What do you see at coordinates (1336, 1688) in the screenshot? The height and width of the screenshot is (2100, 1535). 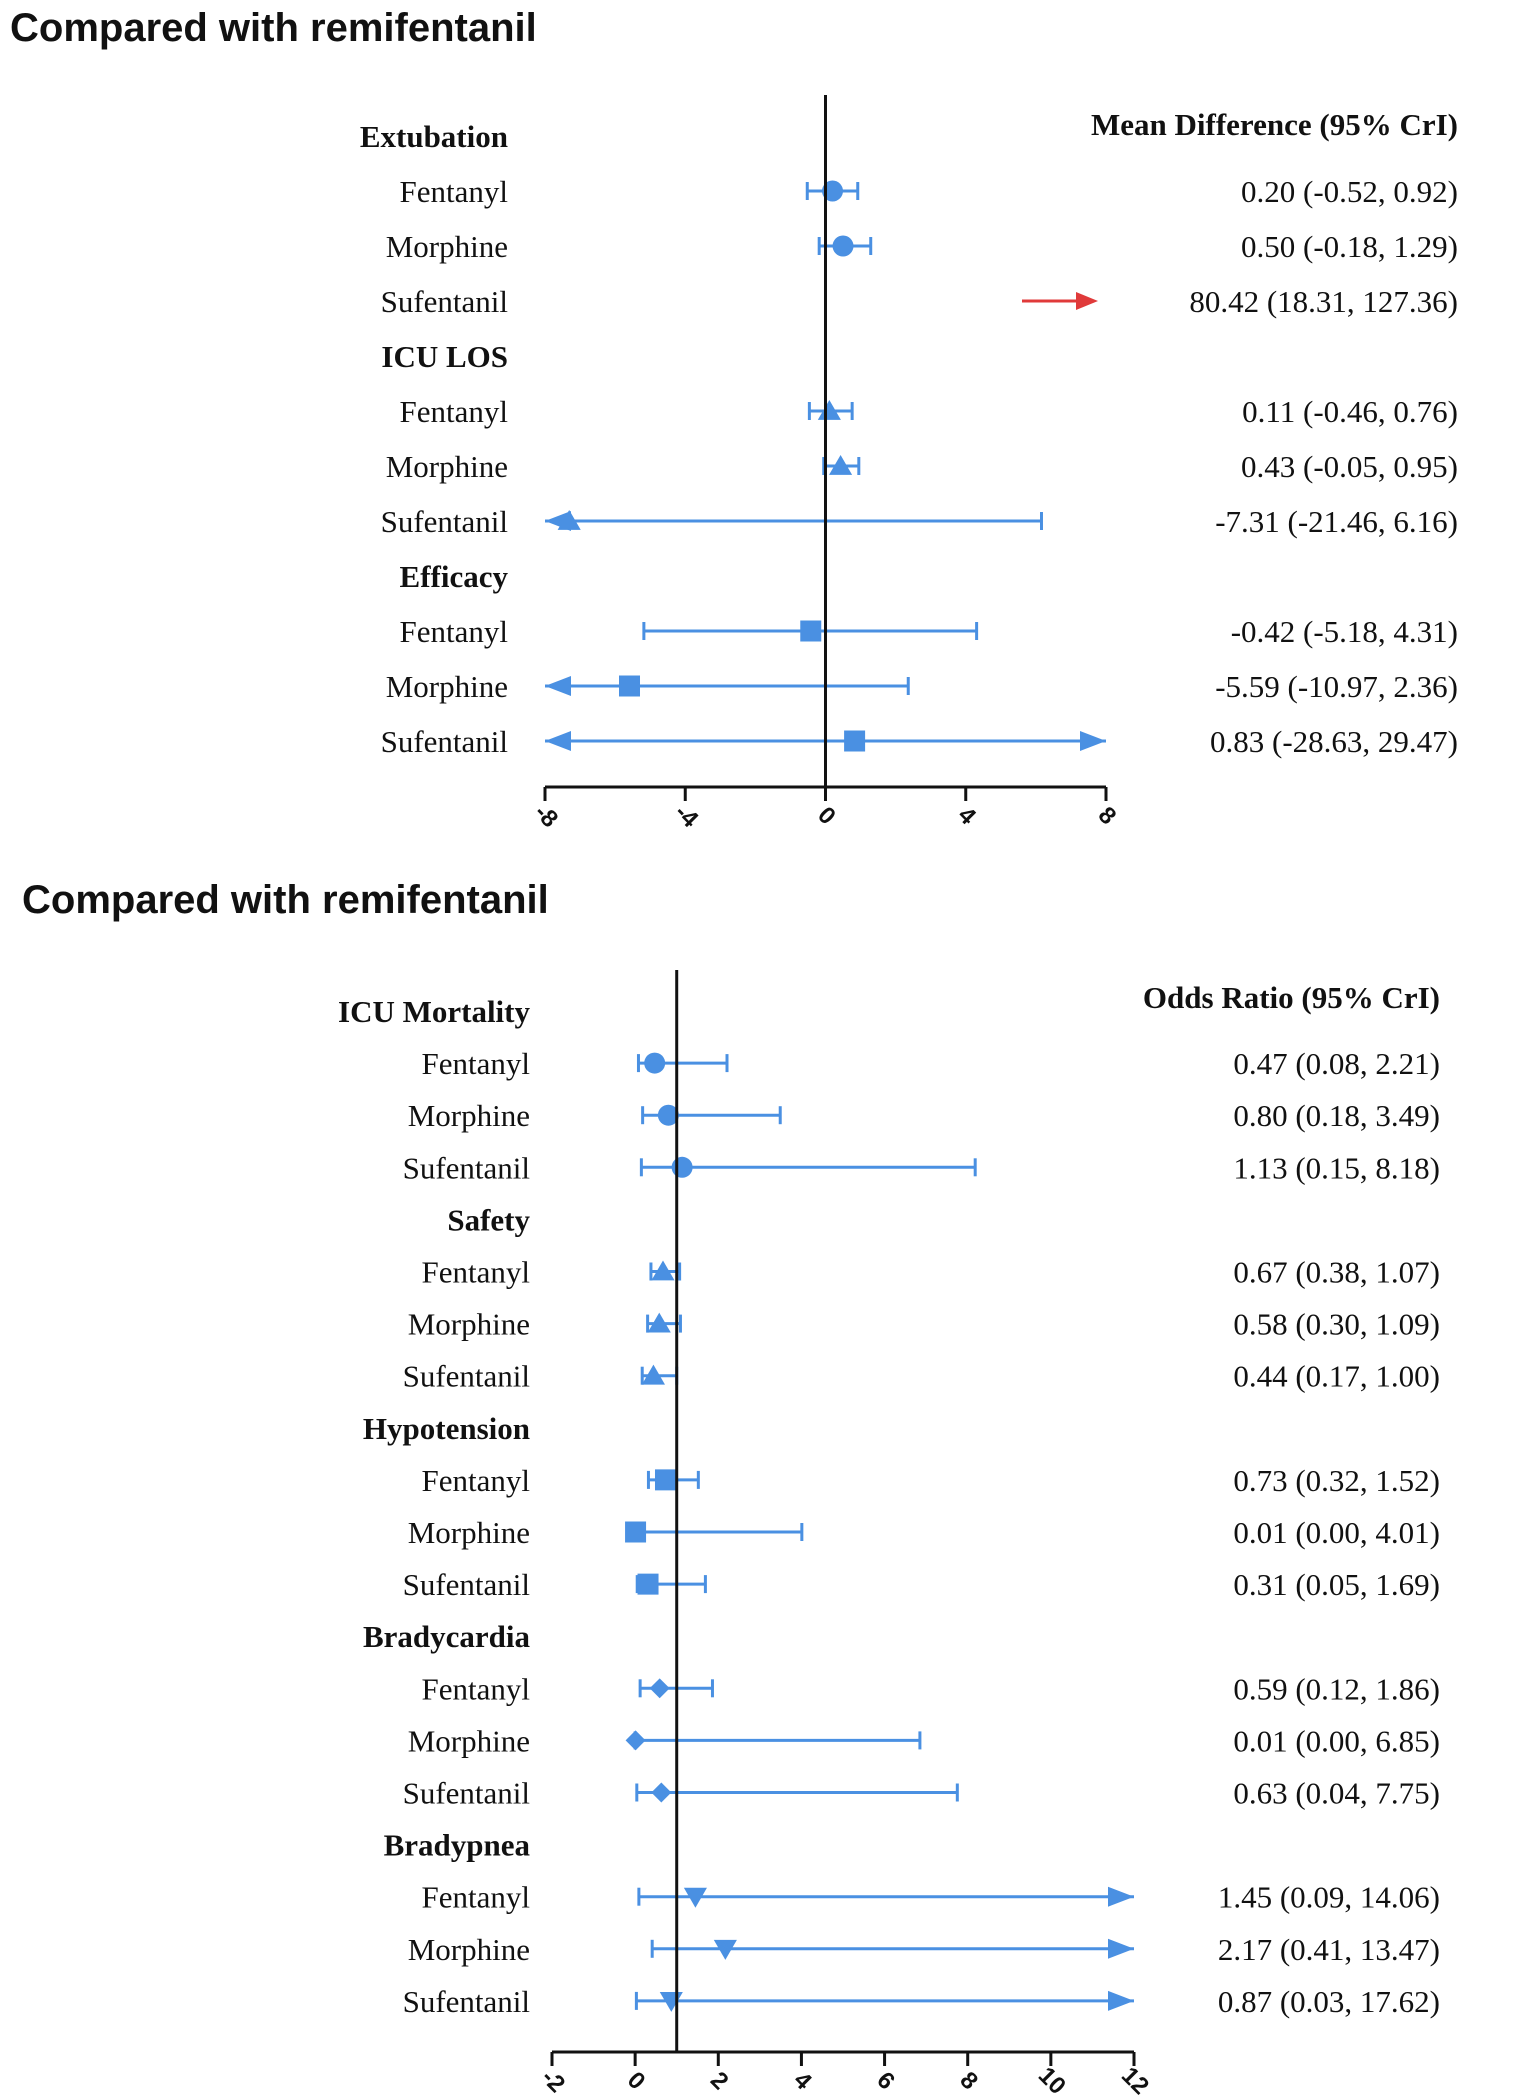 I see `panel-2-row-value: 0.59 (0.12, 1.86)` at bounding box center [1336, 1688].